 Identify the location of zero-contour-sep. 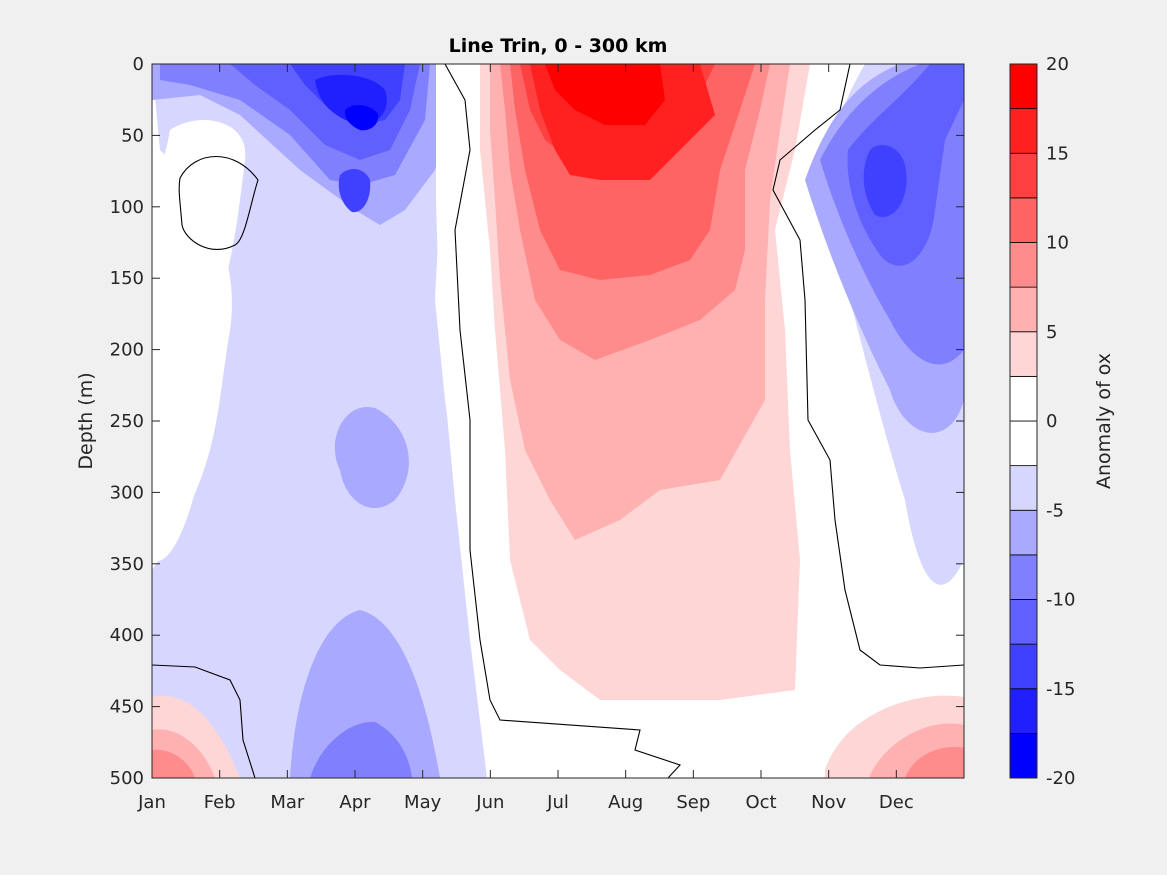
(868, 366).